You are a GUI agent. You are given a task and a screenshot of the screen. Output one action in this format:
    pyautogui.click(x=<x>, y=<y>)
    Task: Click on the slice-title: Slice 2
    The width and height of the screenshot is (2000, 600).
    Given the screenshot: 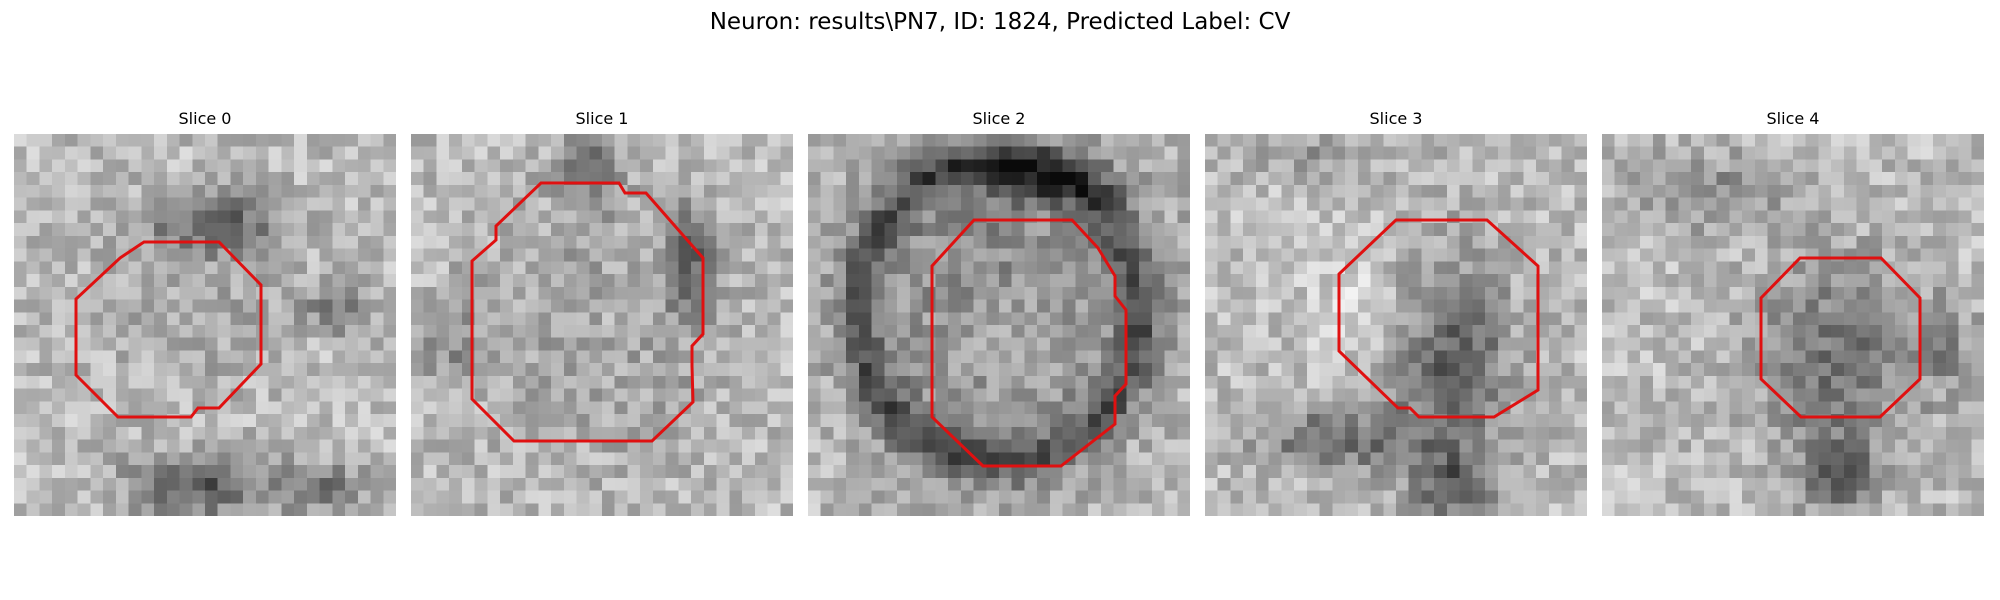 What is the action you would take?
    pyautogui.click(x=999, y=118)
    